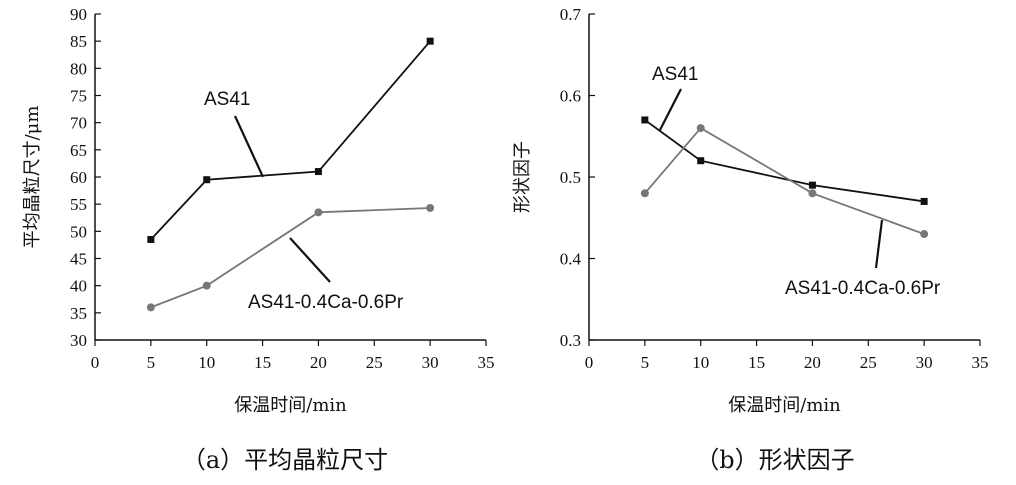 Image resolution: width=1016 pixels, height=485 pixels. Describe the element at coordinates (78, 286) in the screenshot. I see `y-tick-label: 40` at that location.